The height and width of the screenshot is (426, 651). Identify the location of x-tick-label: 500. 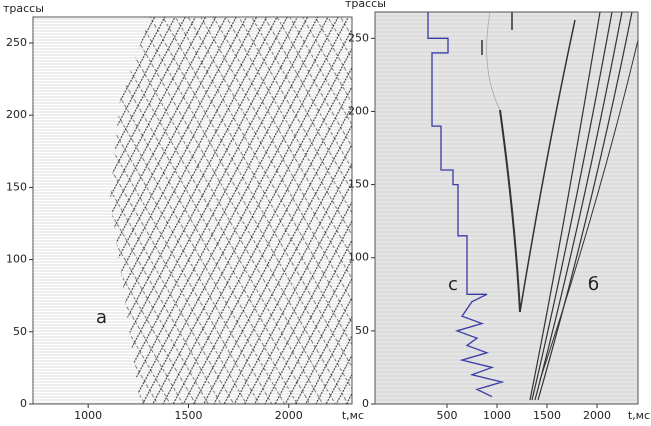
(447, 415).